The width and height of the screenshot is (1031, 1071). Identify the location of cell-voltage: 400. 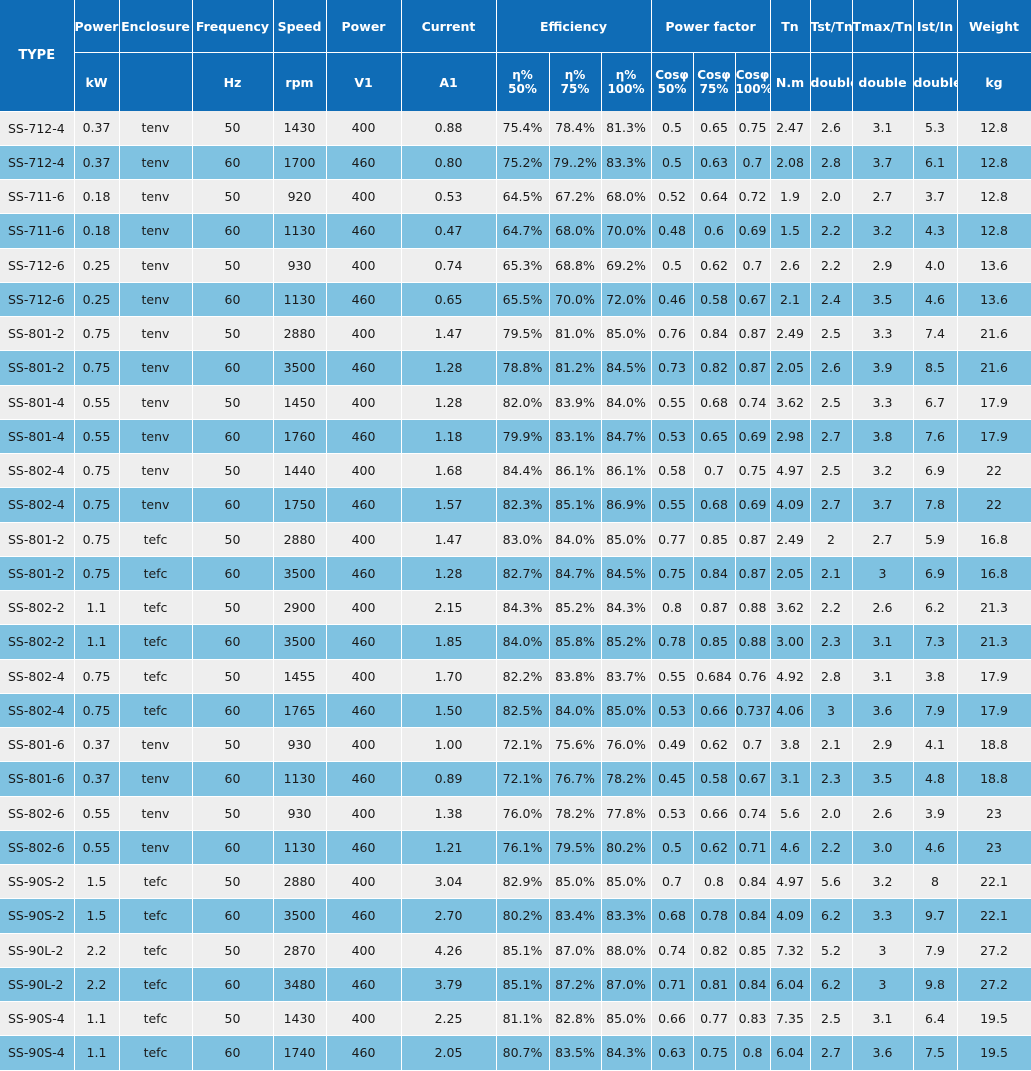
(364, 676).